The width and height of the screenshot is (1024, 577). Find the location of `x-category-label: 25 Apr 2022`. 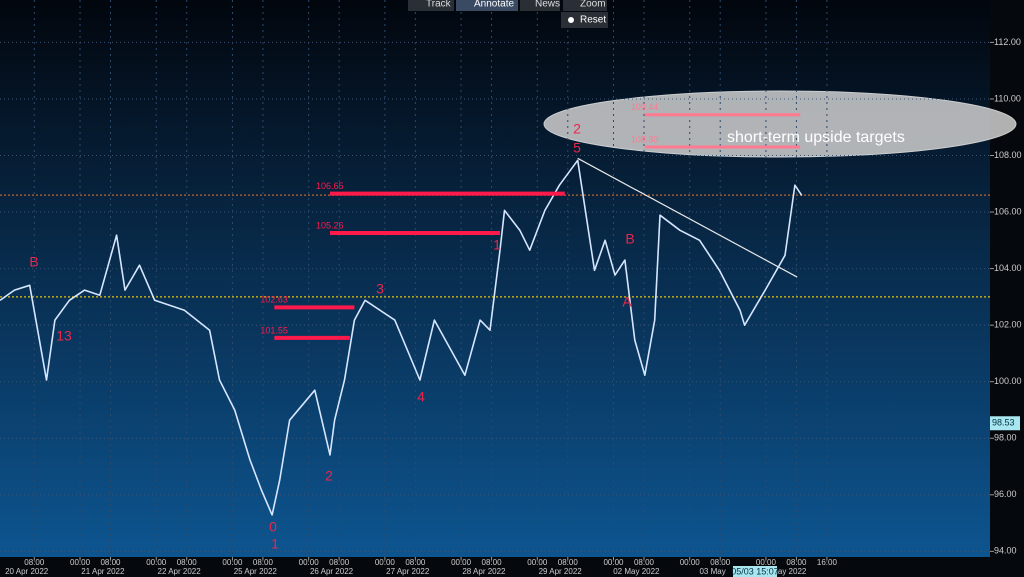

x-category-label: 25 Apr 2022 is located at coordinates (256, 571).